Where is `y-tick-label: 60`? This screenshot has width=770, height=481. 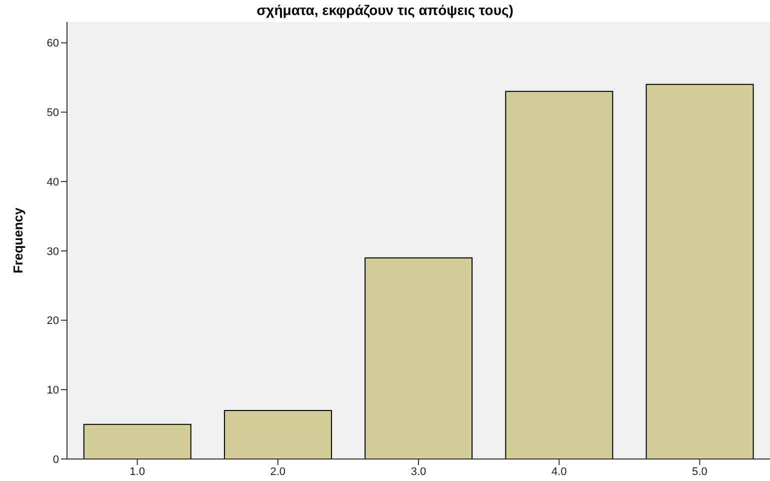
y-tick-label: 60 is located at coordinates (52, 44).